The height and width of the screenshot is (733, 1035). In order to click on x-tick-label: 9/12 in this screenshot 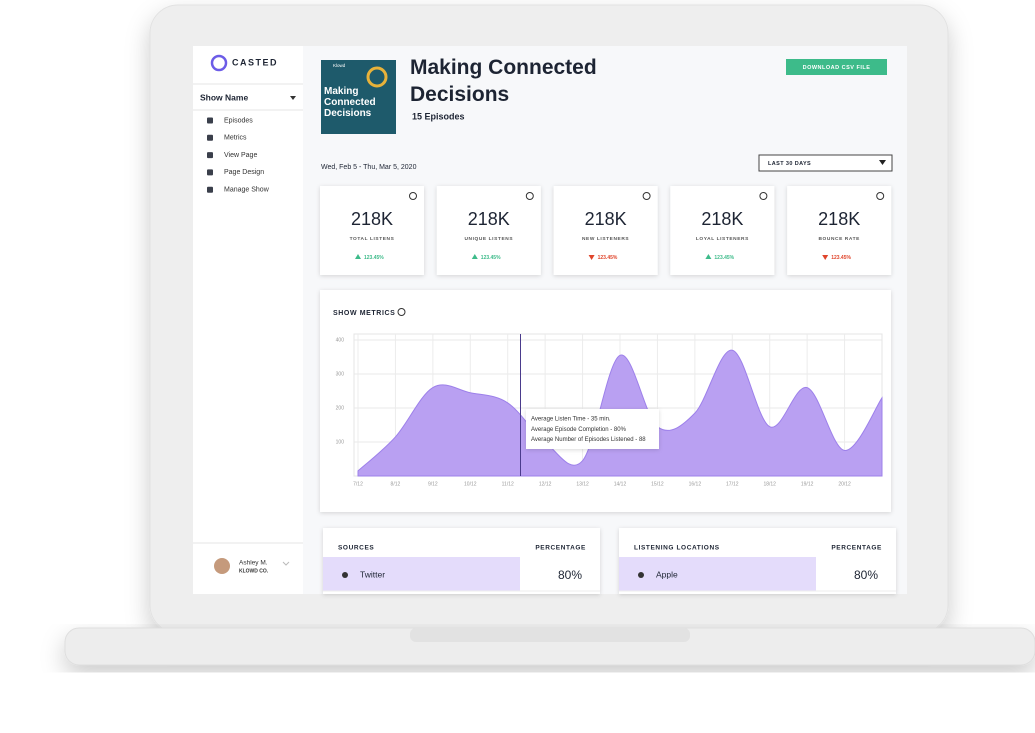, I will do `click(433, 484)`.